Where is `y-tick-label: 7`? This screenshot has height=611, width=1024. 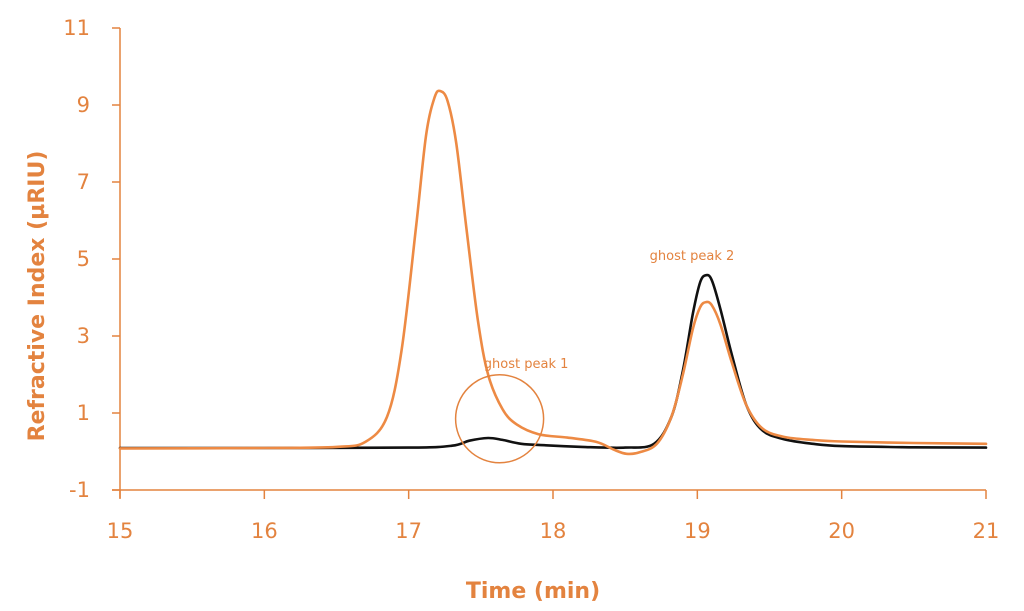
y-tick-label: 7 is located at coordinates (83, 182).